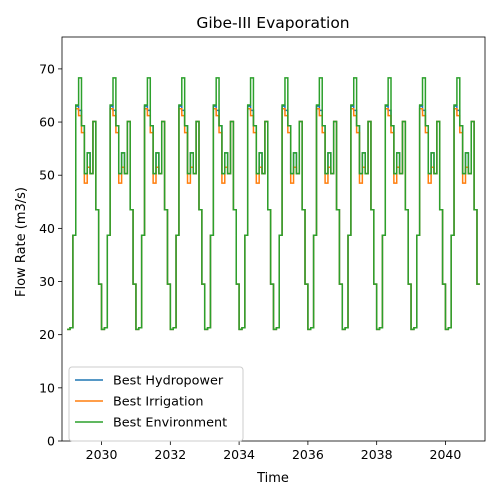  I want to click on legend-label: Best Irrigation, so click(158, 402).